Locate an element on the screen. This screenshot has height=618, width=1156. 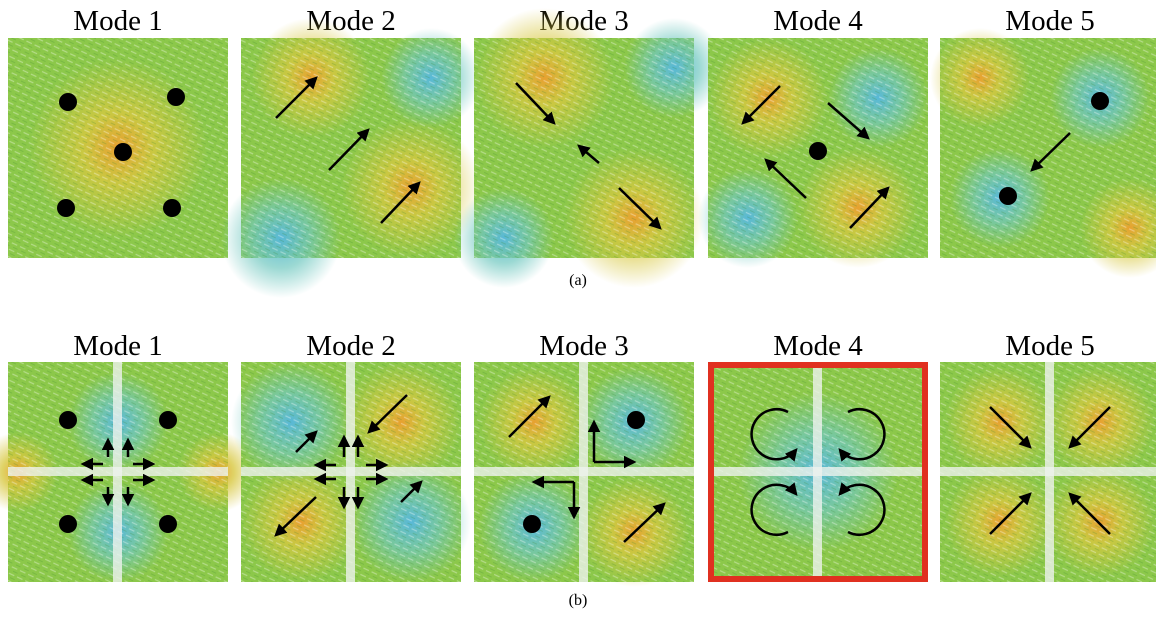
subfigure-label: (b) is located at coordinates (578, 600).